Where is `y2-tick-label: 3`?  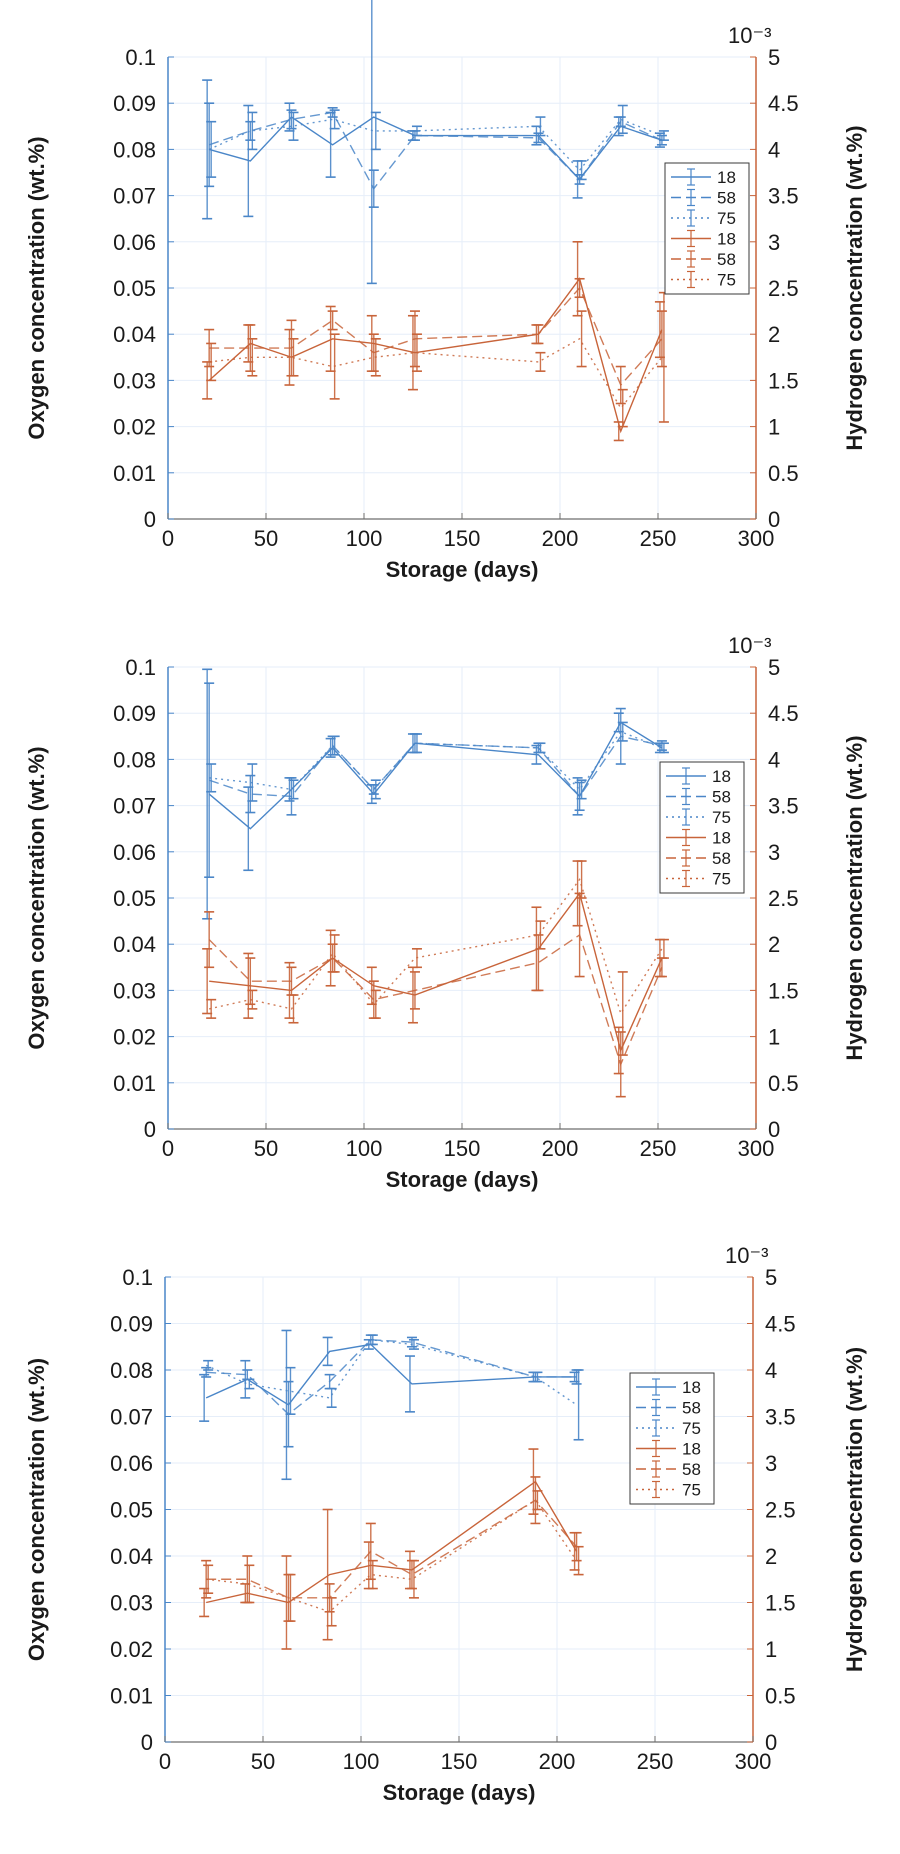 y2-tick-label: 3 is located at coordinates (771, 1463).